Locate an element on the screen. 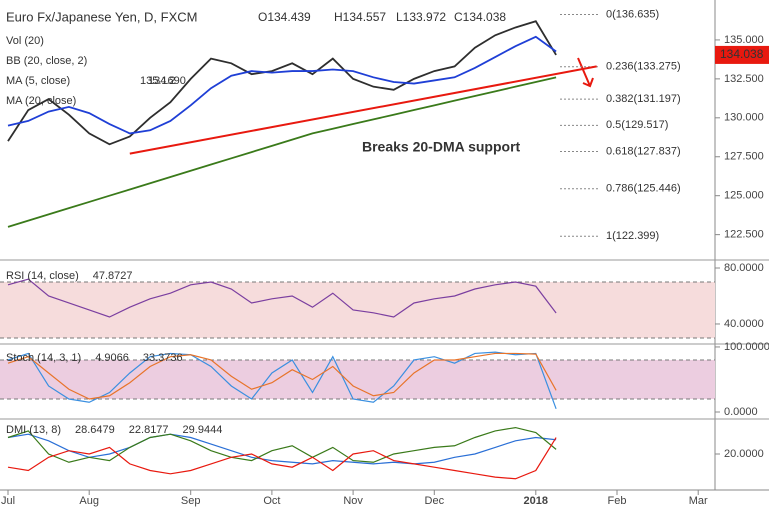  fib-label: 0.786(125.446) is located at coordinates (643, 189).